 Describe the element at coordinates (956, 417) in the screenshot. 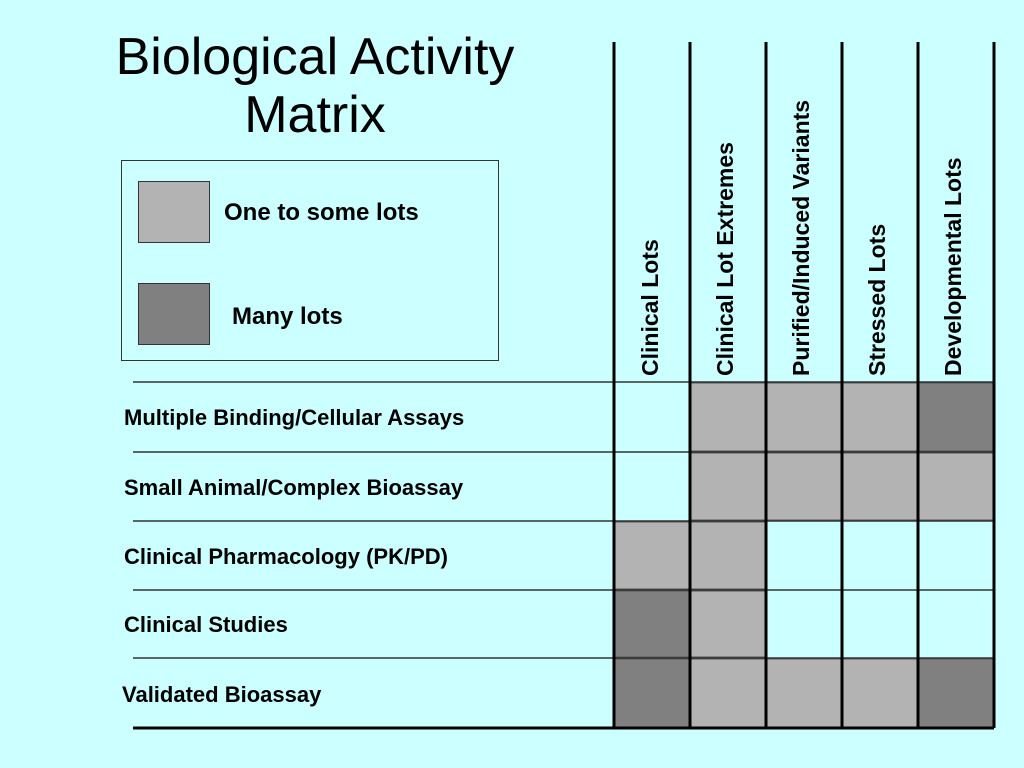

I see `matrix-cell-r0-c4` at that location.